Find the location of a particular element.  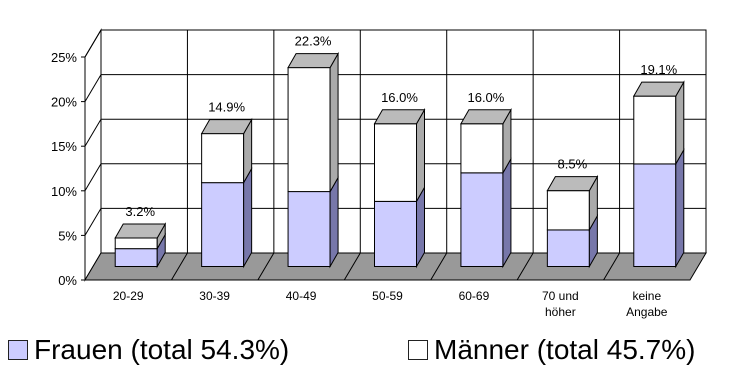

legend-label-maenner: Männer (total 45.7%) is located at coordinates (564, 350).